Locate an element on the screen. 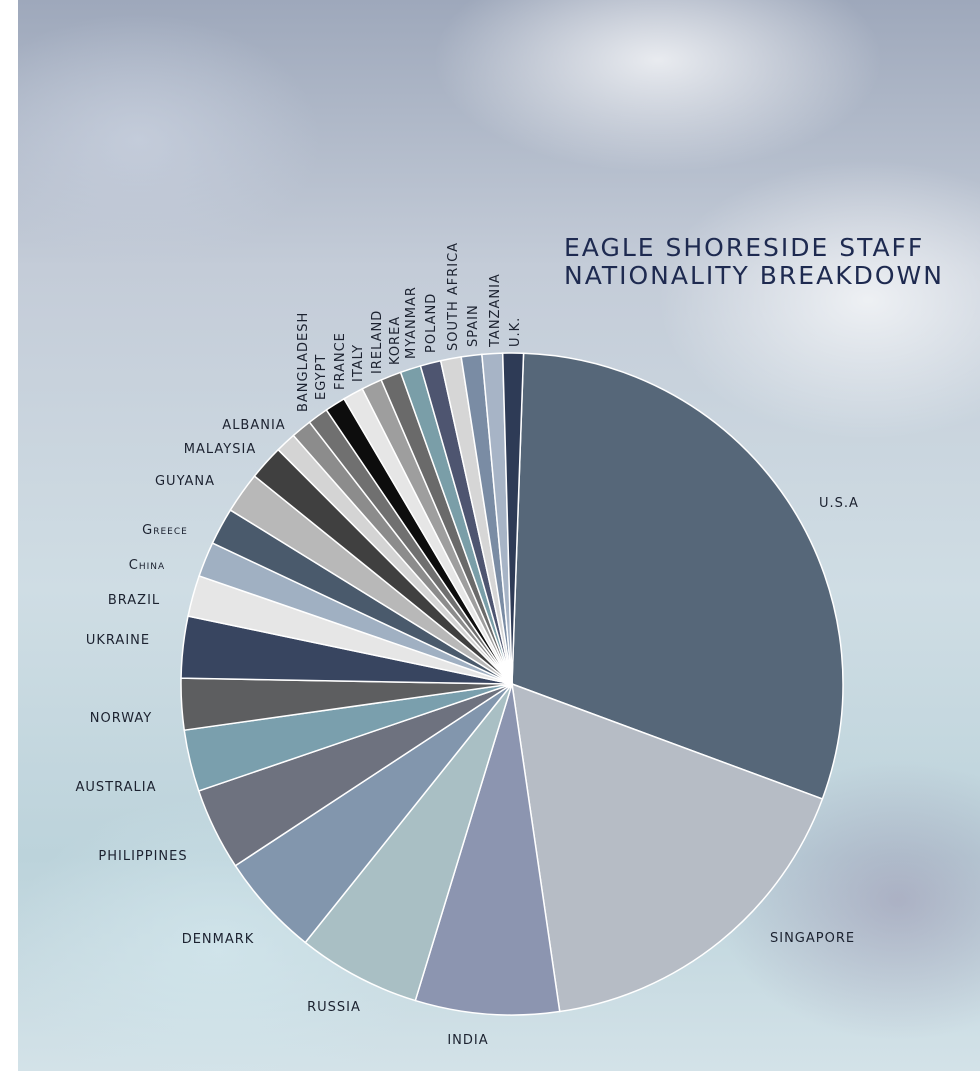 This screenshot has height=1071, width=980. slice-label: U.K. is located at coordinates (515, 332).